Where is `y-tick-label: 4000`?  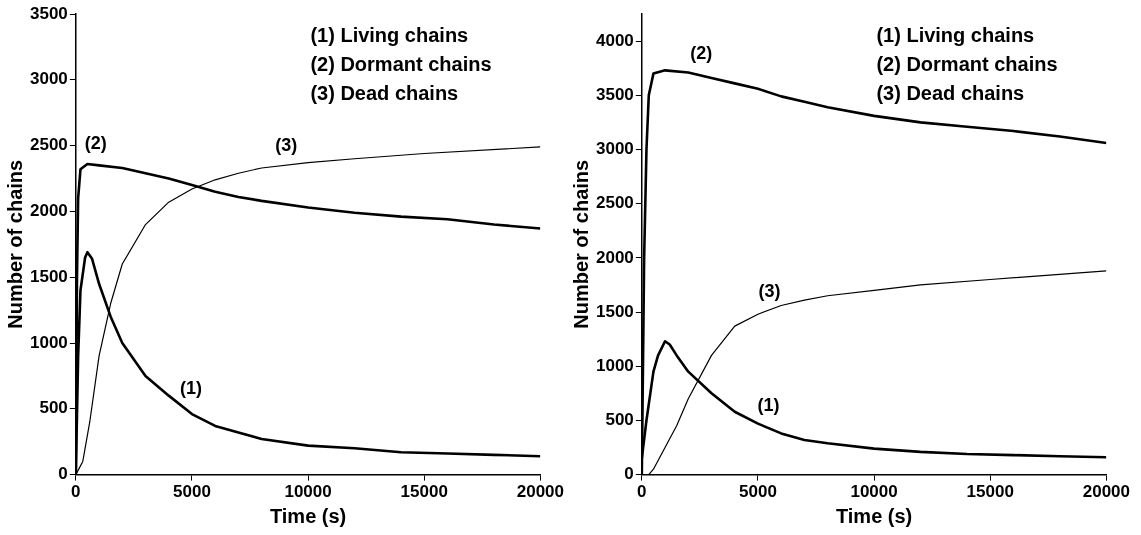
y-tick-label: 4000 is located at coordinates (614, 40).